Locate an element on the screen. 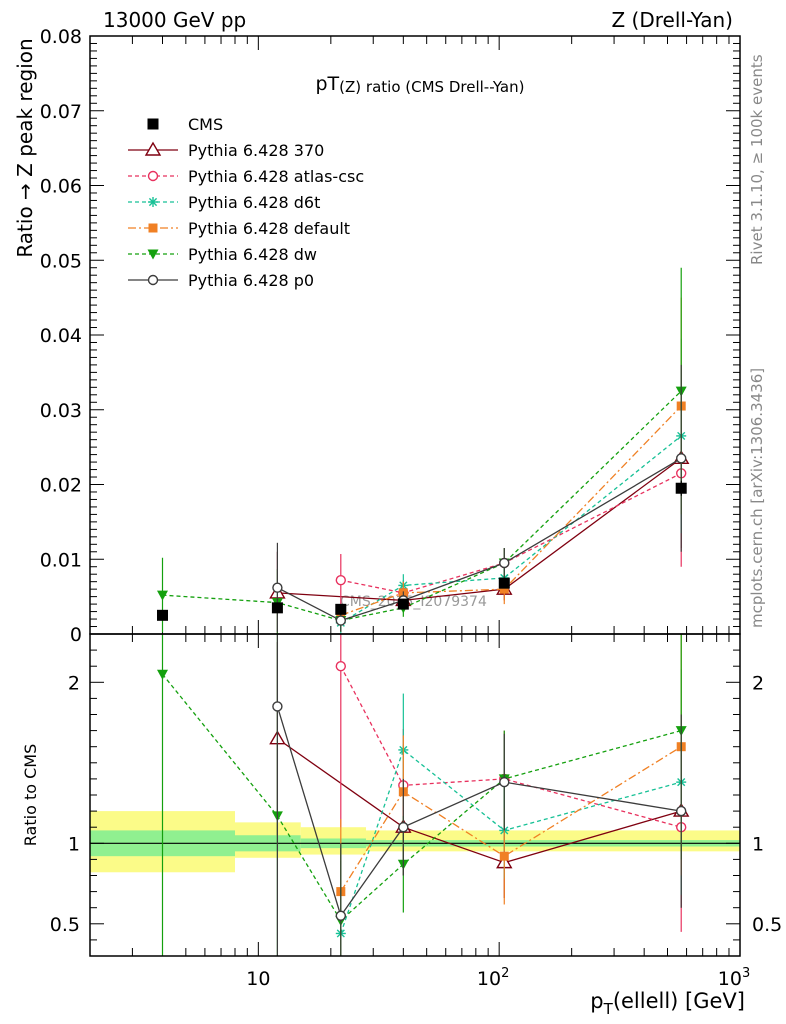 This screenshot has height=1024, width=786. header-left: 13000 GeV pp is located at coordinates (174, 20).